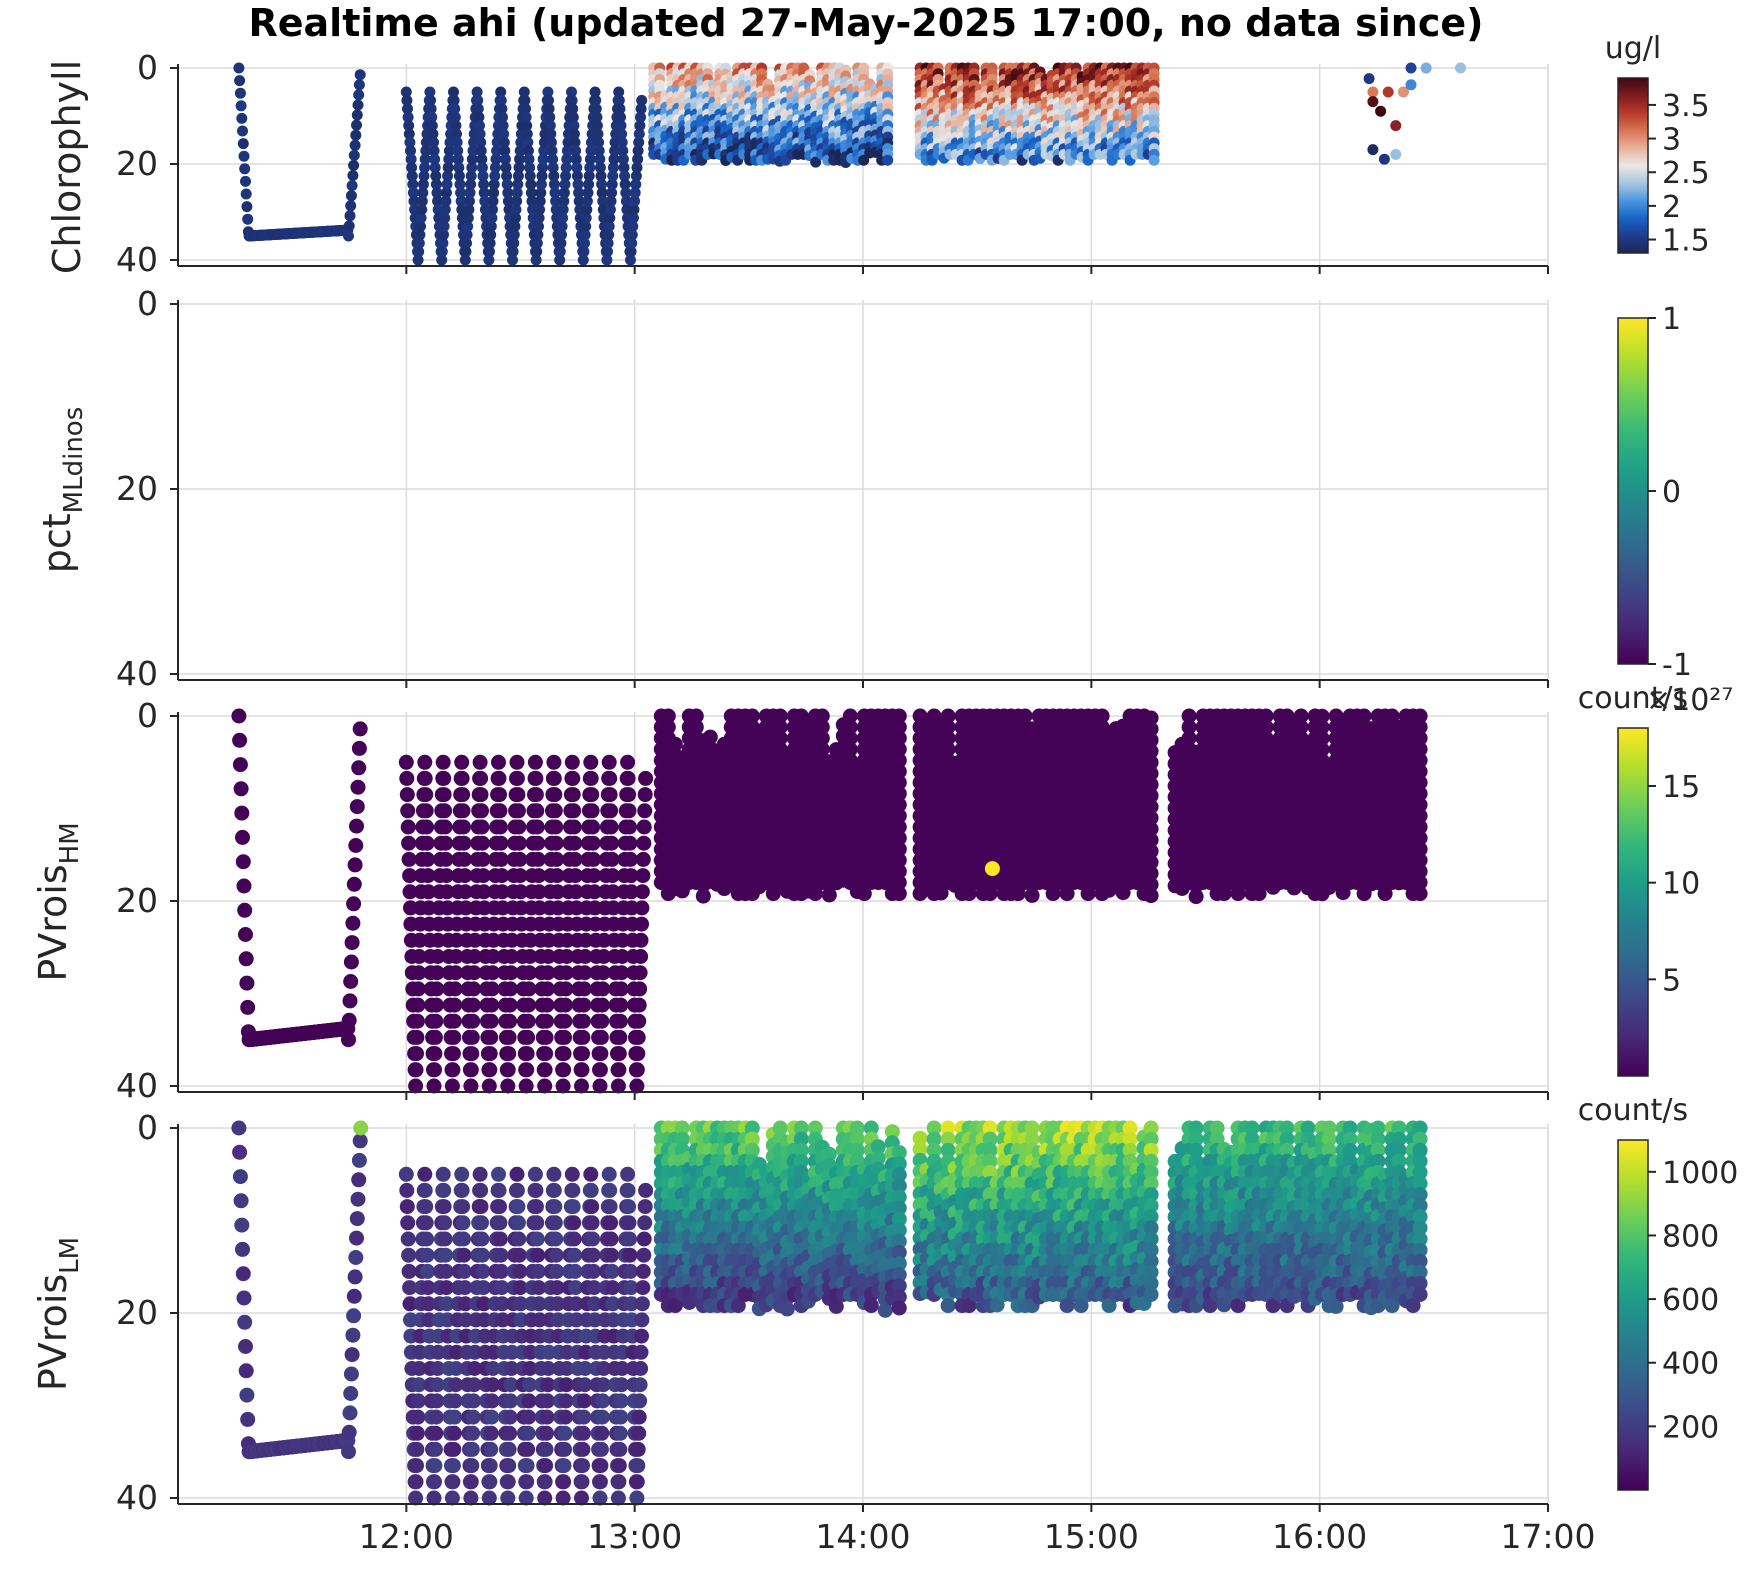 The image size is (1748, 1575). I want to click on colorbar-tick-label: 1, so click(1671, 319).